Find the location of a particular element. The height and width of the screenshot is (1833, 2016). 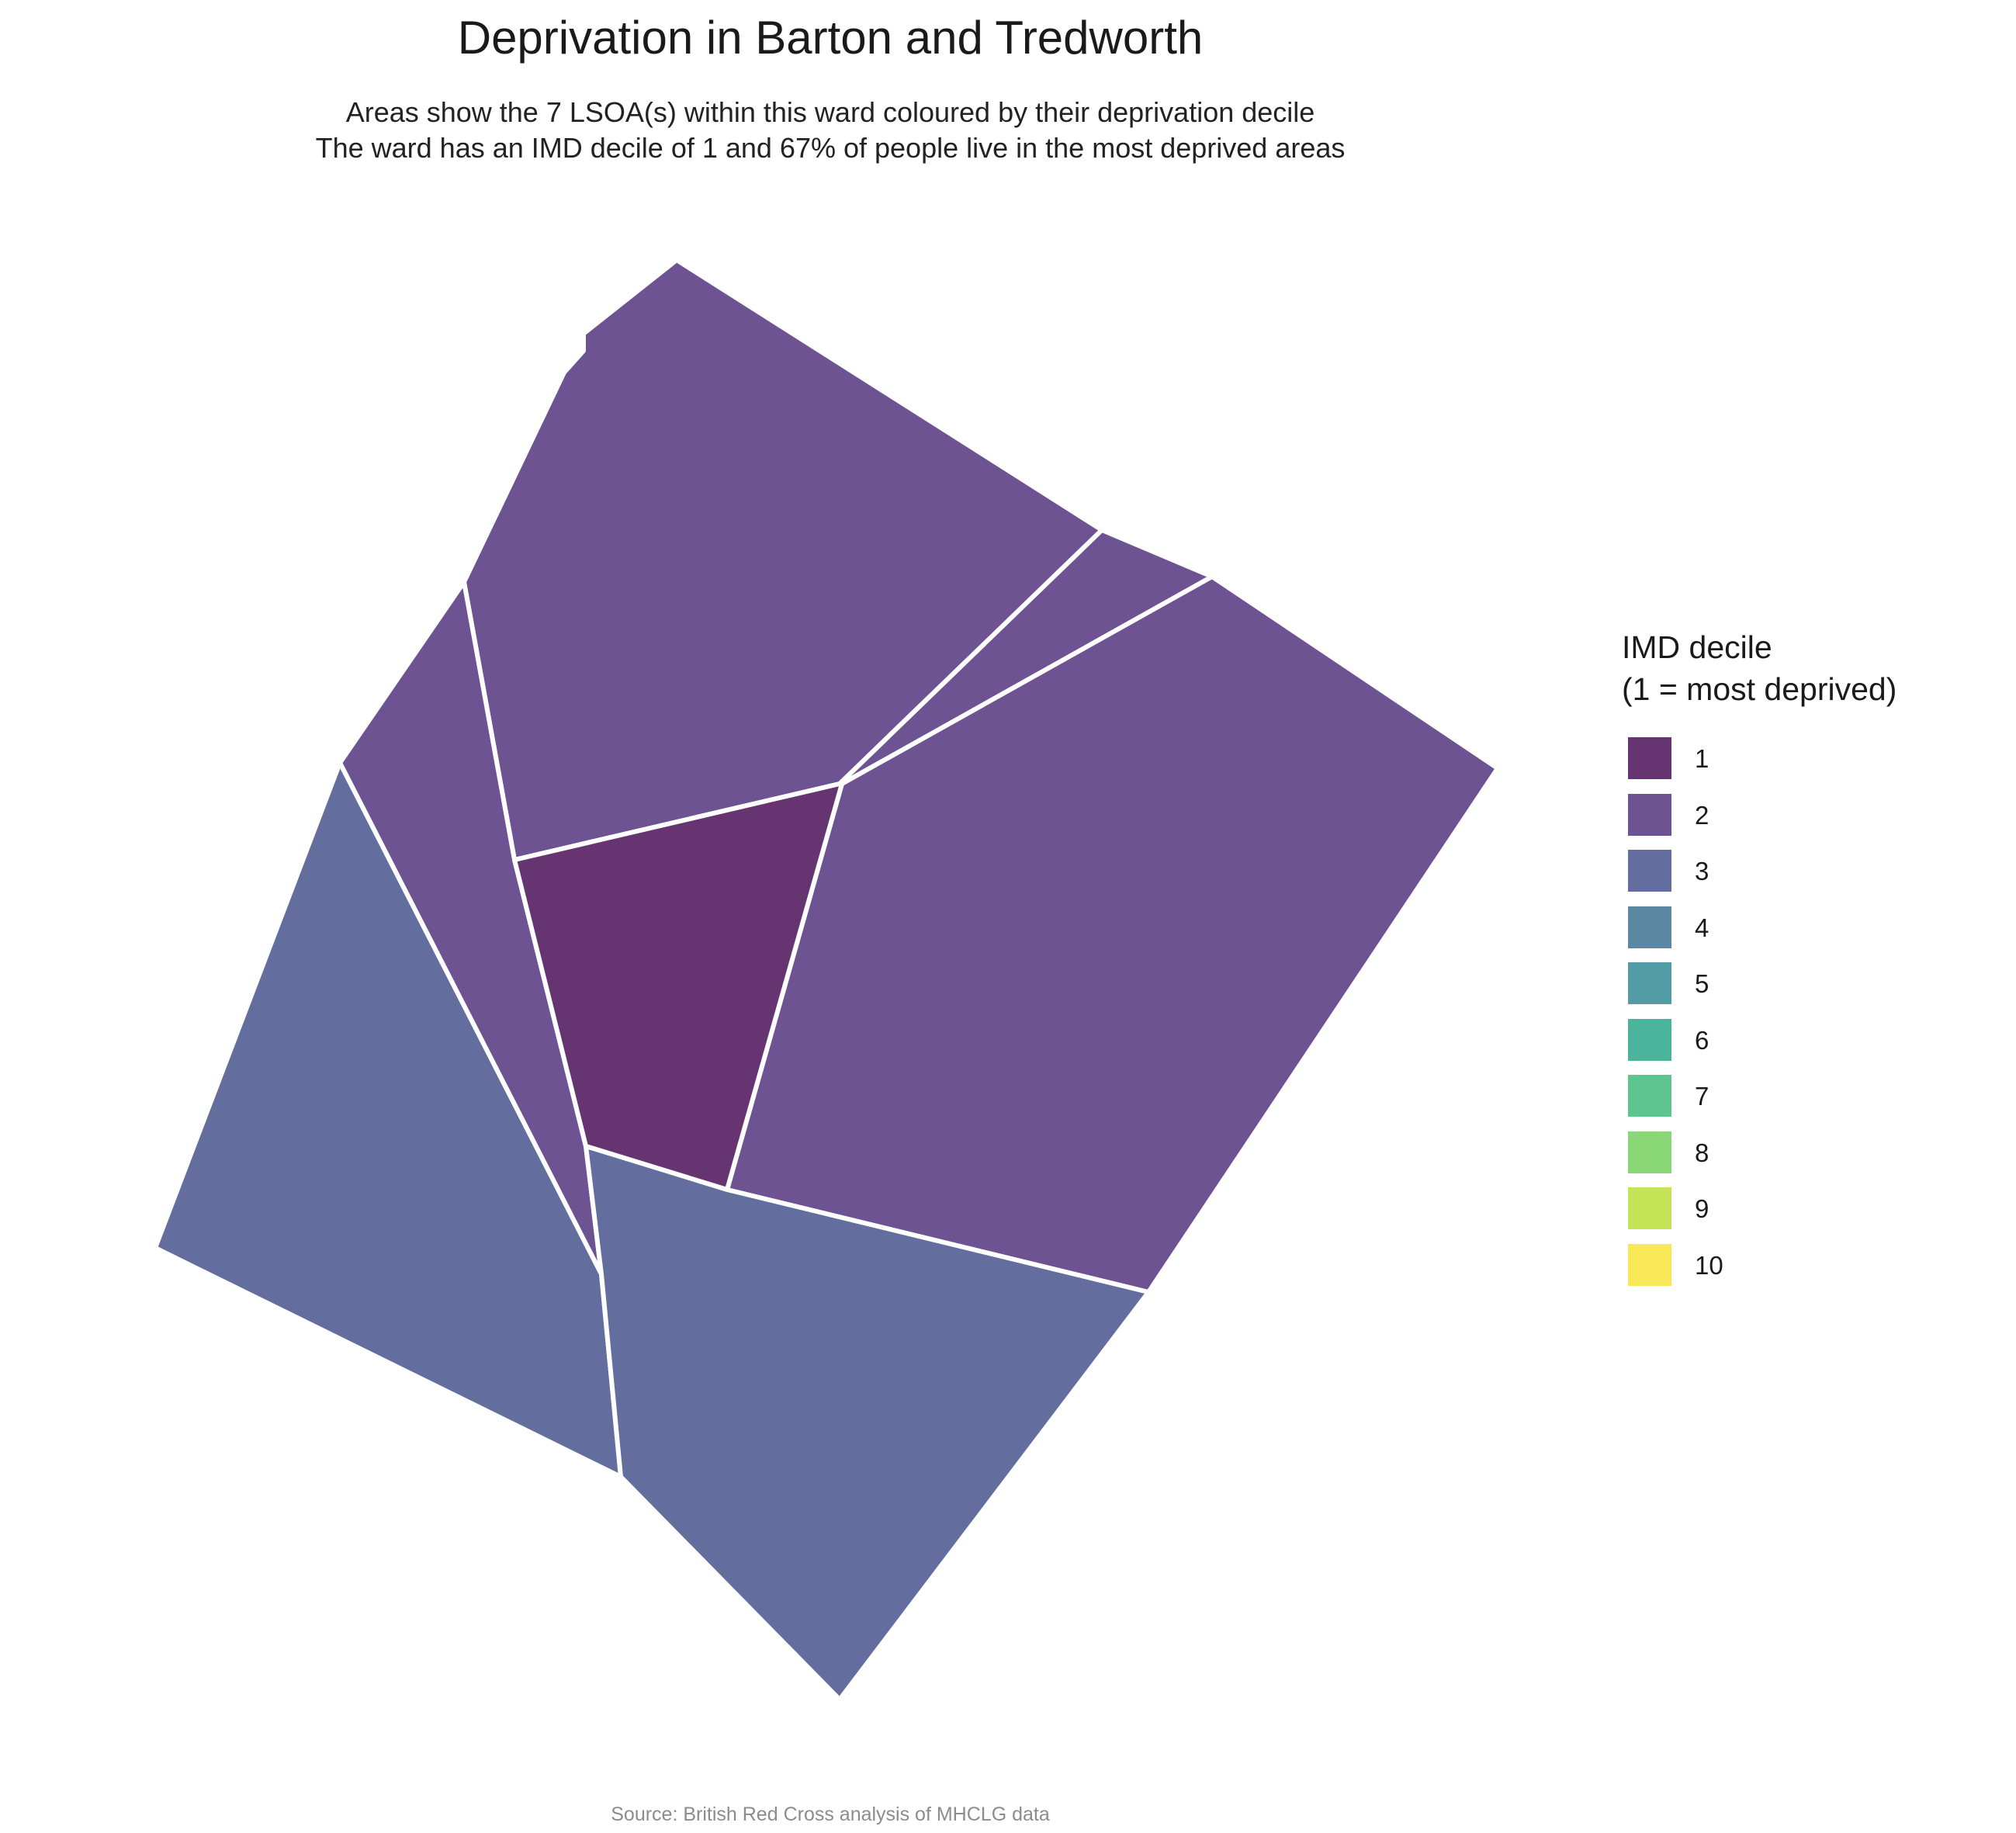

legend-item-7: 7 is located at coordinates (1745, 1096).